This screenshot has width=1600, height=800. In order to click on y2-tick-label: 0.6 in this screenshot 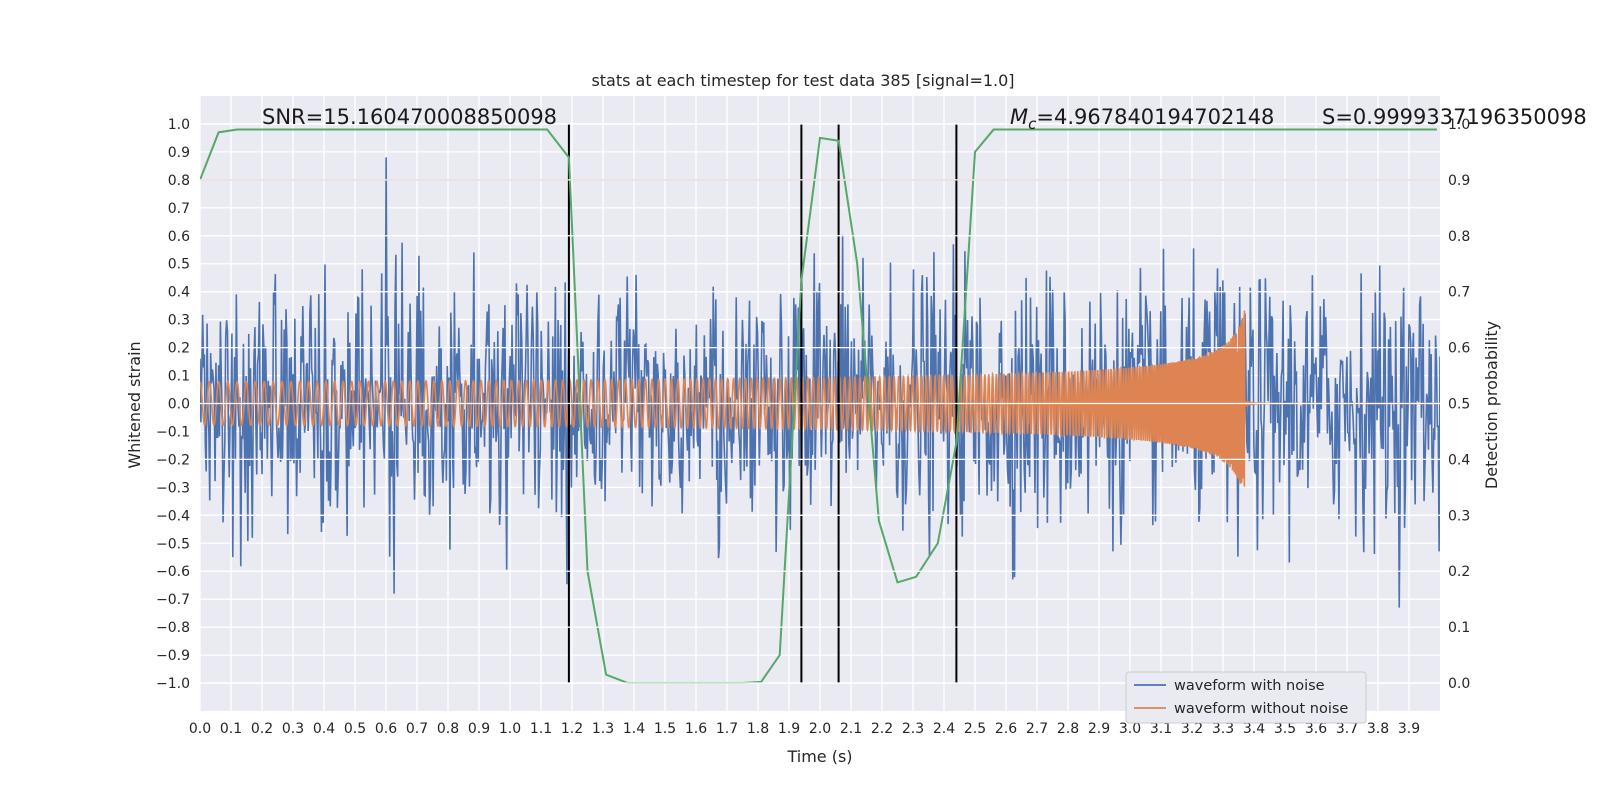, I will do `click(1459, 349)`.